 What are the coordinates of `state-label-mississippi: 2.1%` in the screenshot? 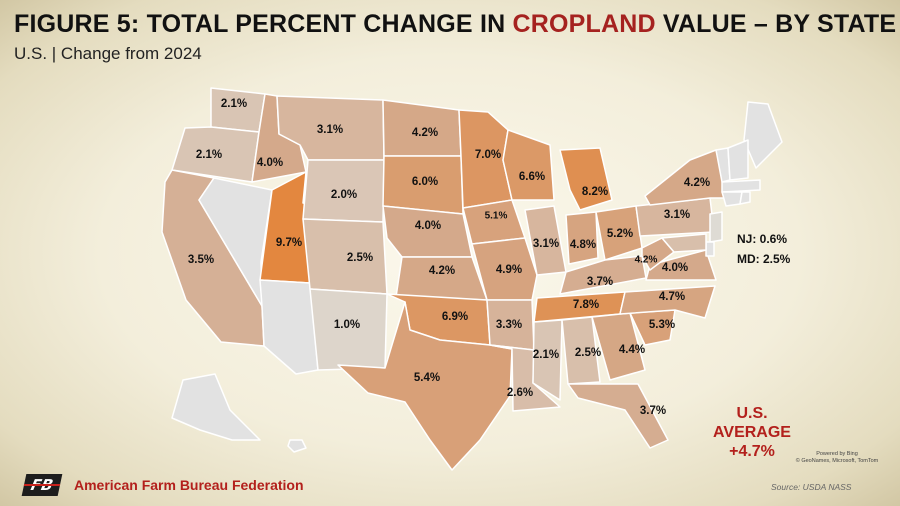 It's located at (546, 355).